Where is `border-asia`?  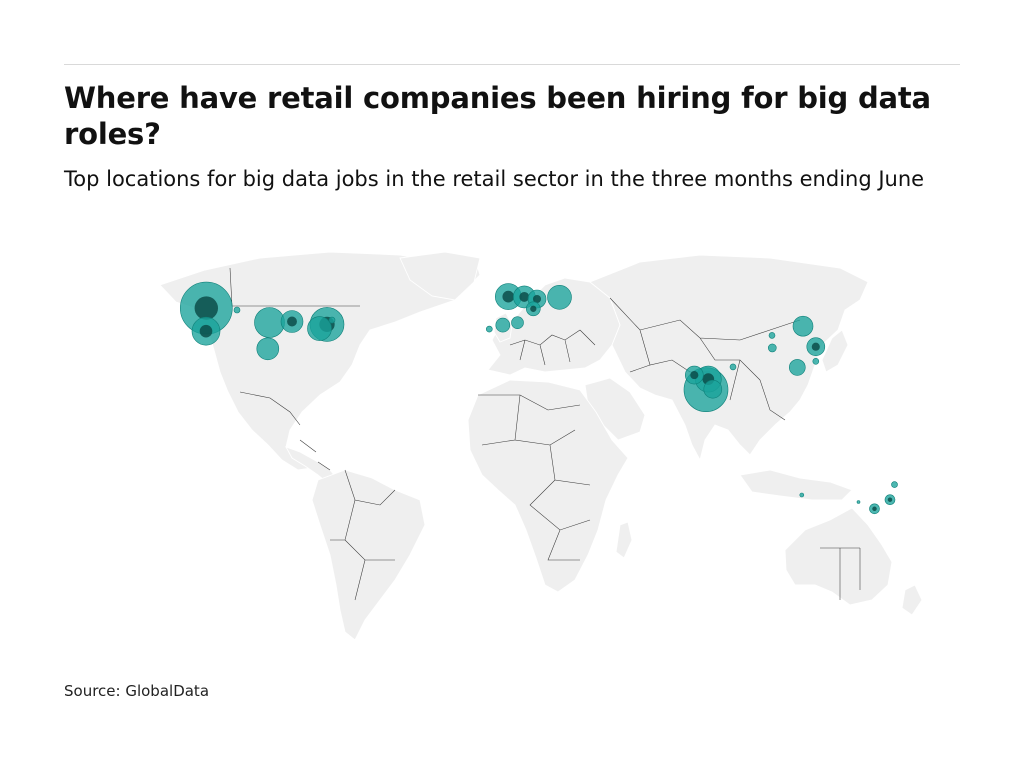
border-asia is located at coordinates (705, 359).